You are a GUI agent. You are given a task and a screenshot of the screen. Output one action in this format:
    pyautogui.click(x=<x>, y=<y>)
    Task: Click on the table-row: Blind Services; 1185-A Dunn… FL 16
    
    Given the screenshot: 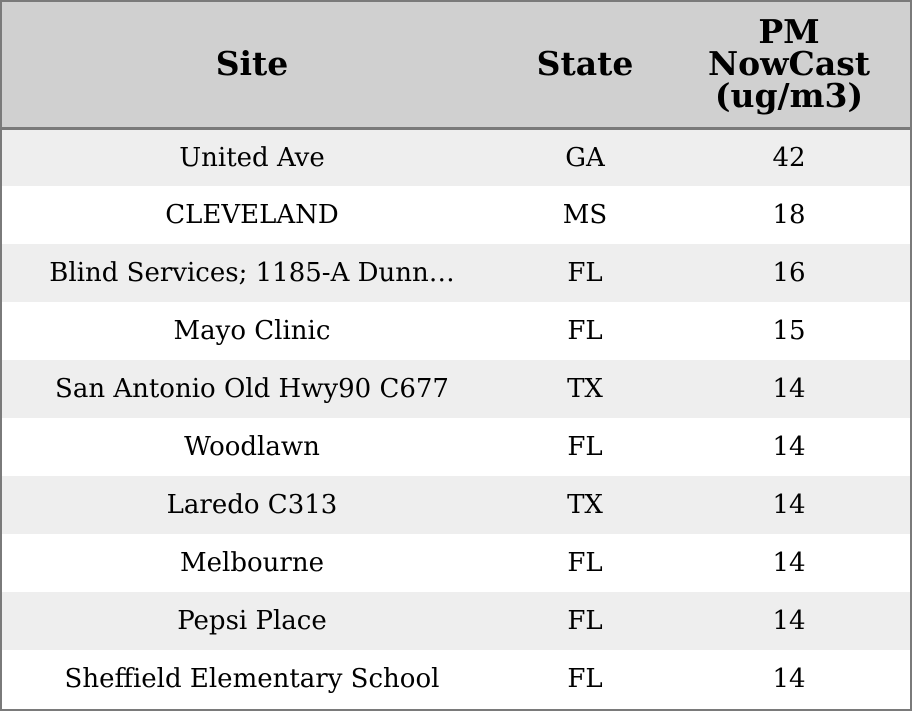 What is the action you would take?
    pyautogui.click(x=456, y=273)
    